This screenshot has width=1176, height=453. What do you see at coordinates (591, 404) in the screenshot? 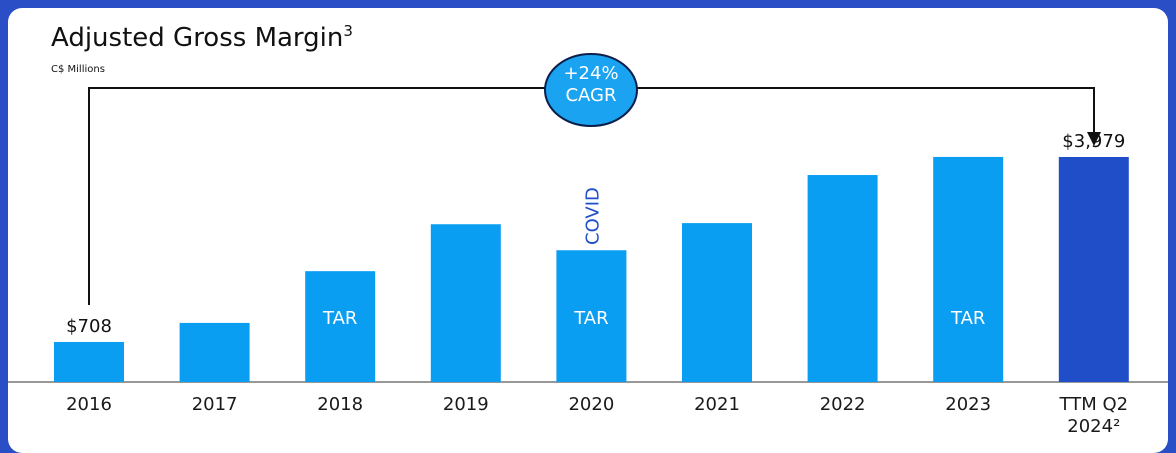
I see `x-tick-label: 2020` at bounding box center [591, 404].